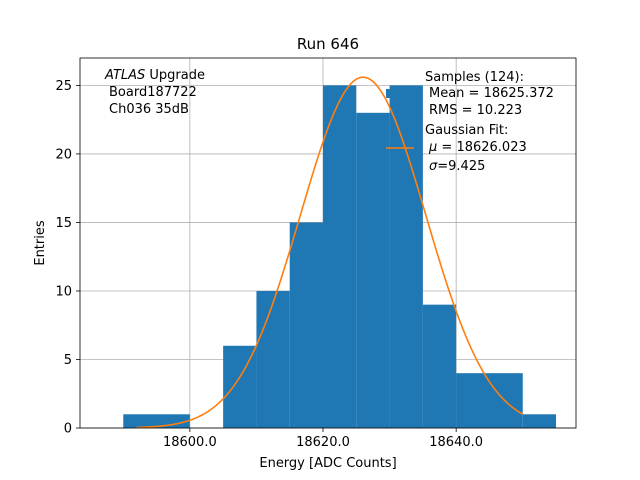 This screenshot has width=640, height=480. Describe the element at coordinates (432, 147) in the screenshot. I see `legend-mu-symbol: μ` at that location.